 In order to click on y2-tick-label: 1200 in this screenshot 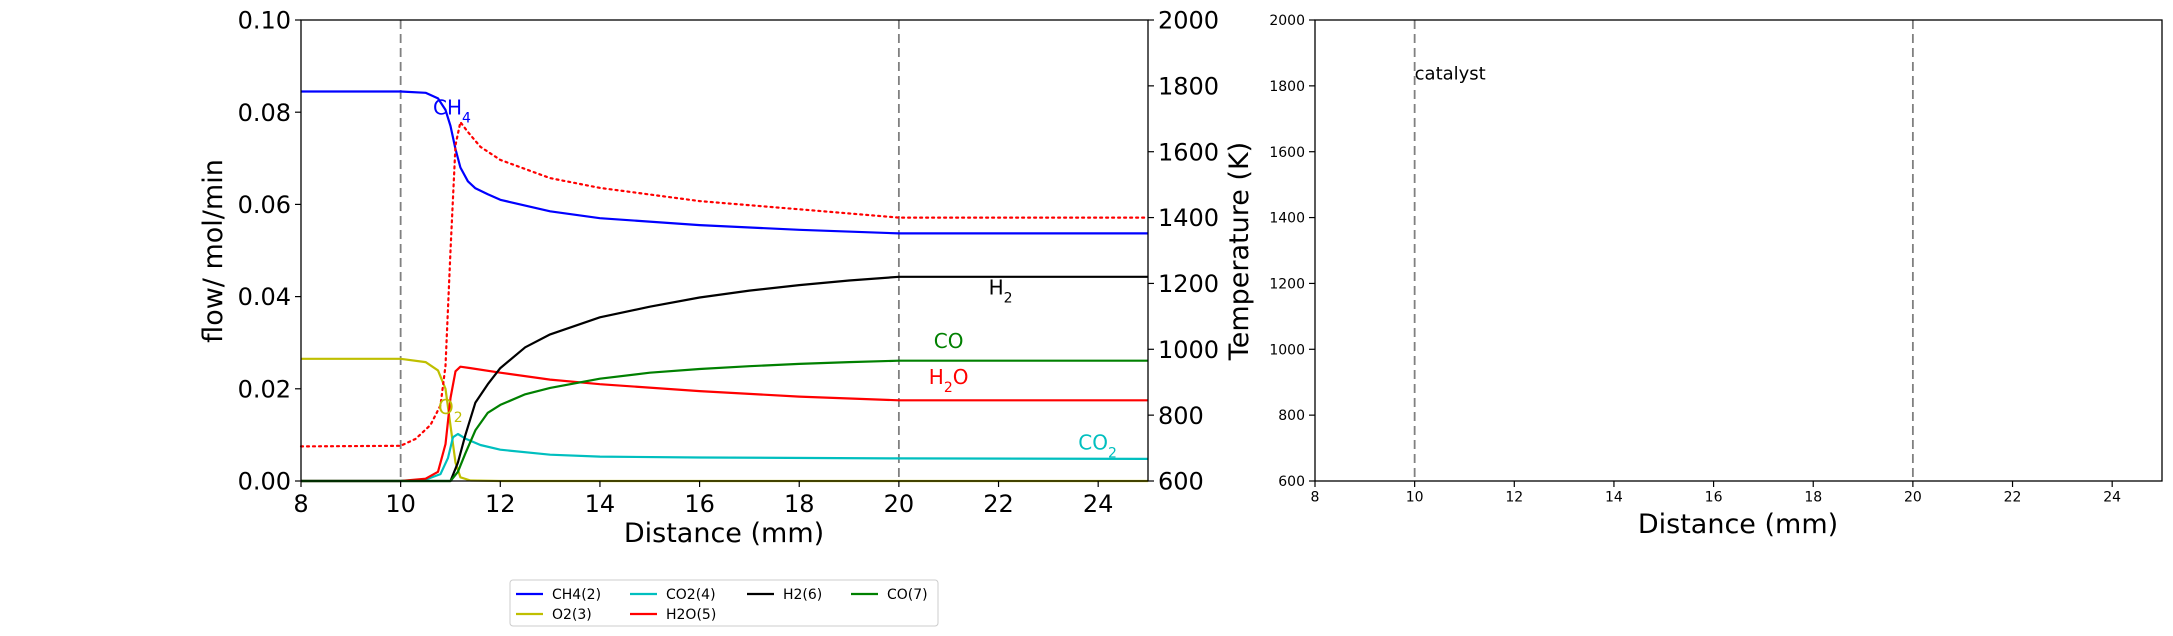, I will do `click(1188, 284)`.